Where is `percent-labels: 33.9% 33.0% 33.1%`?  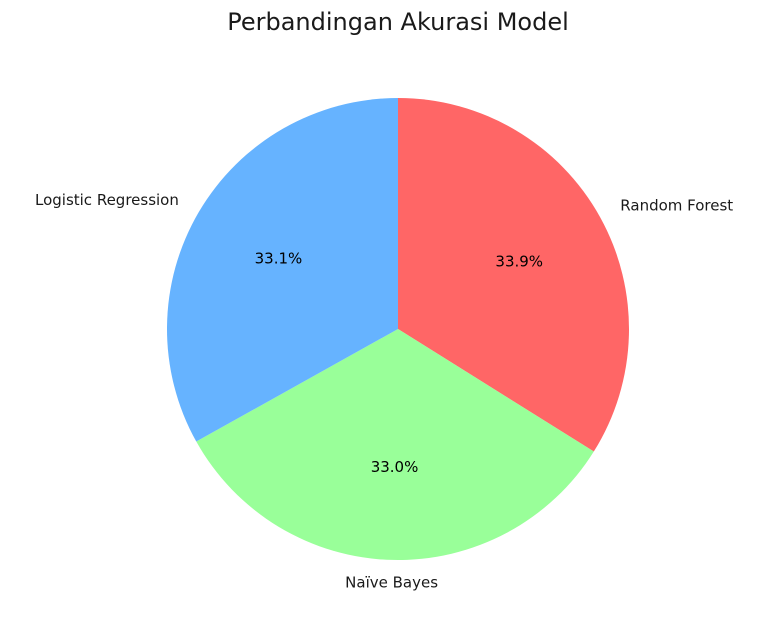 percent-labels: 33.9% 33.0% 33.1% is located at coordinates (399, 362).